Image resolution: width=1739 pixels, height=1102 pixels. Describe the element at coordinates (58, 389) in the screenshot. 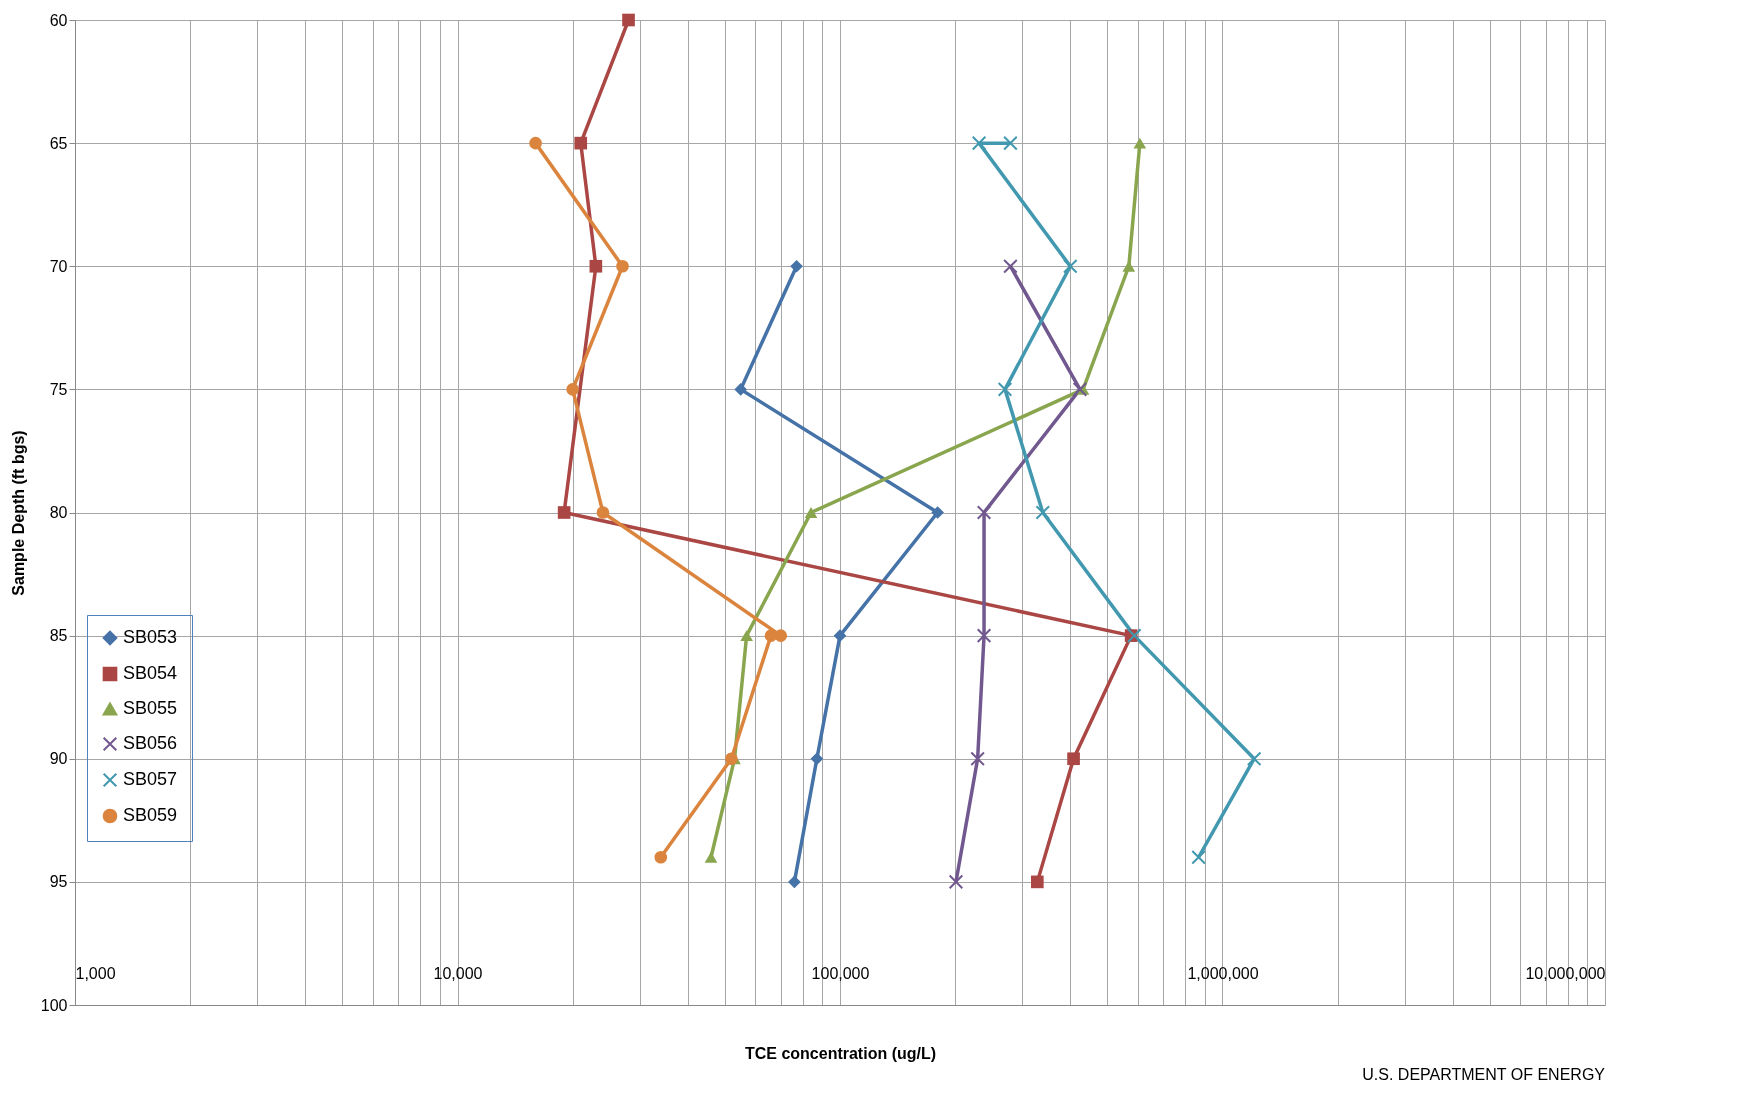

I see `y-tick-label: 75` at that location.